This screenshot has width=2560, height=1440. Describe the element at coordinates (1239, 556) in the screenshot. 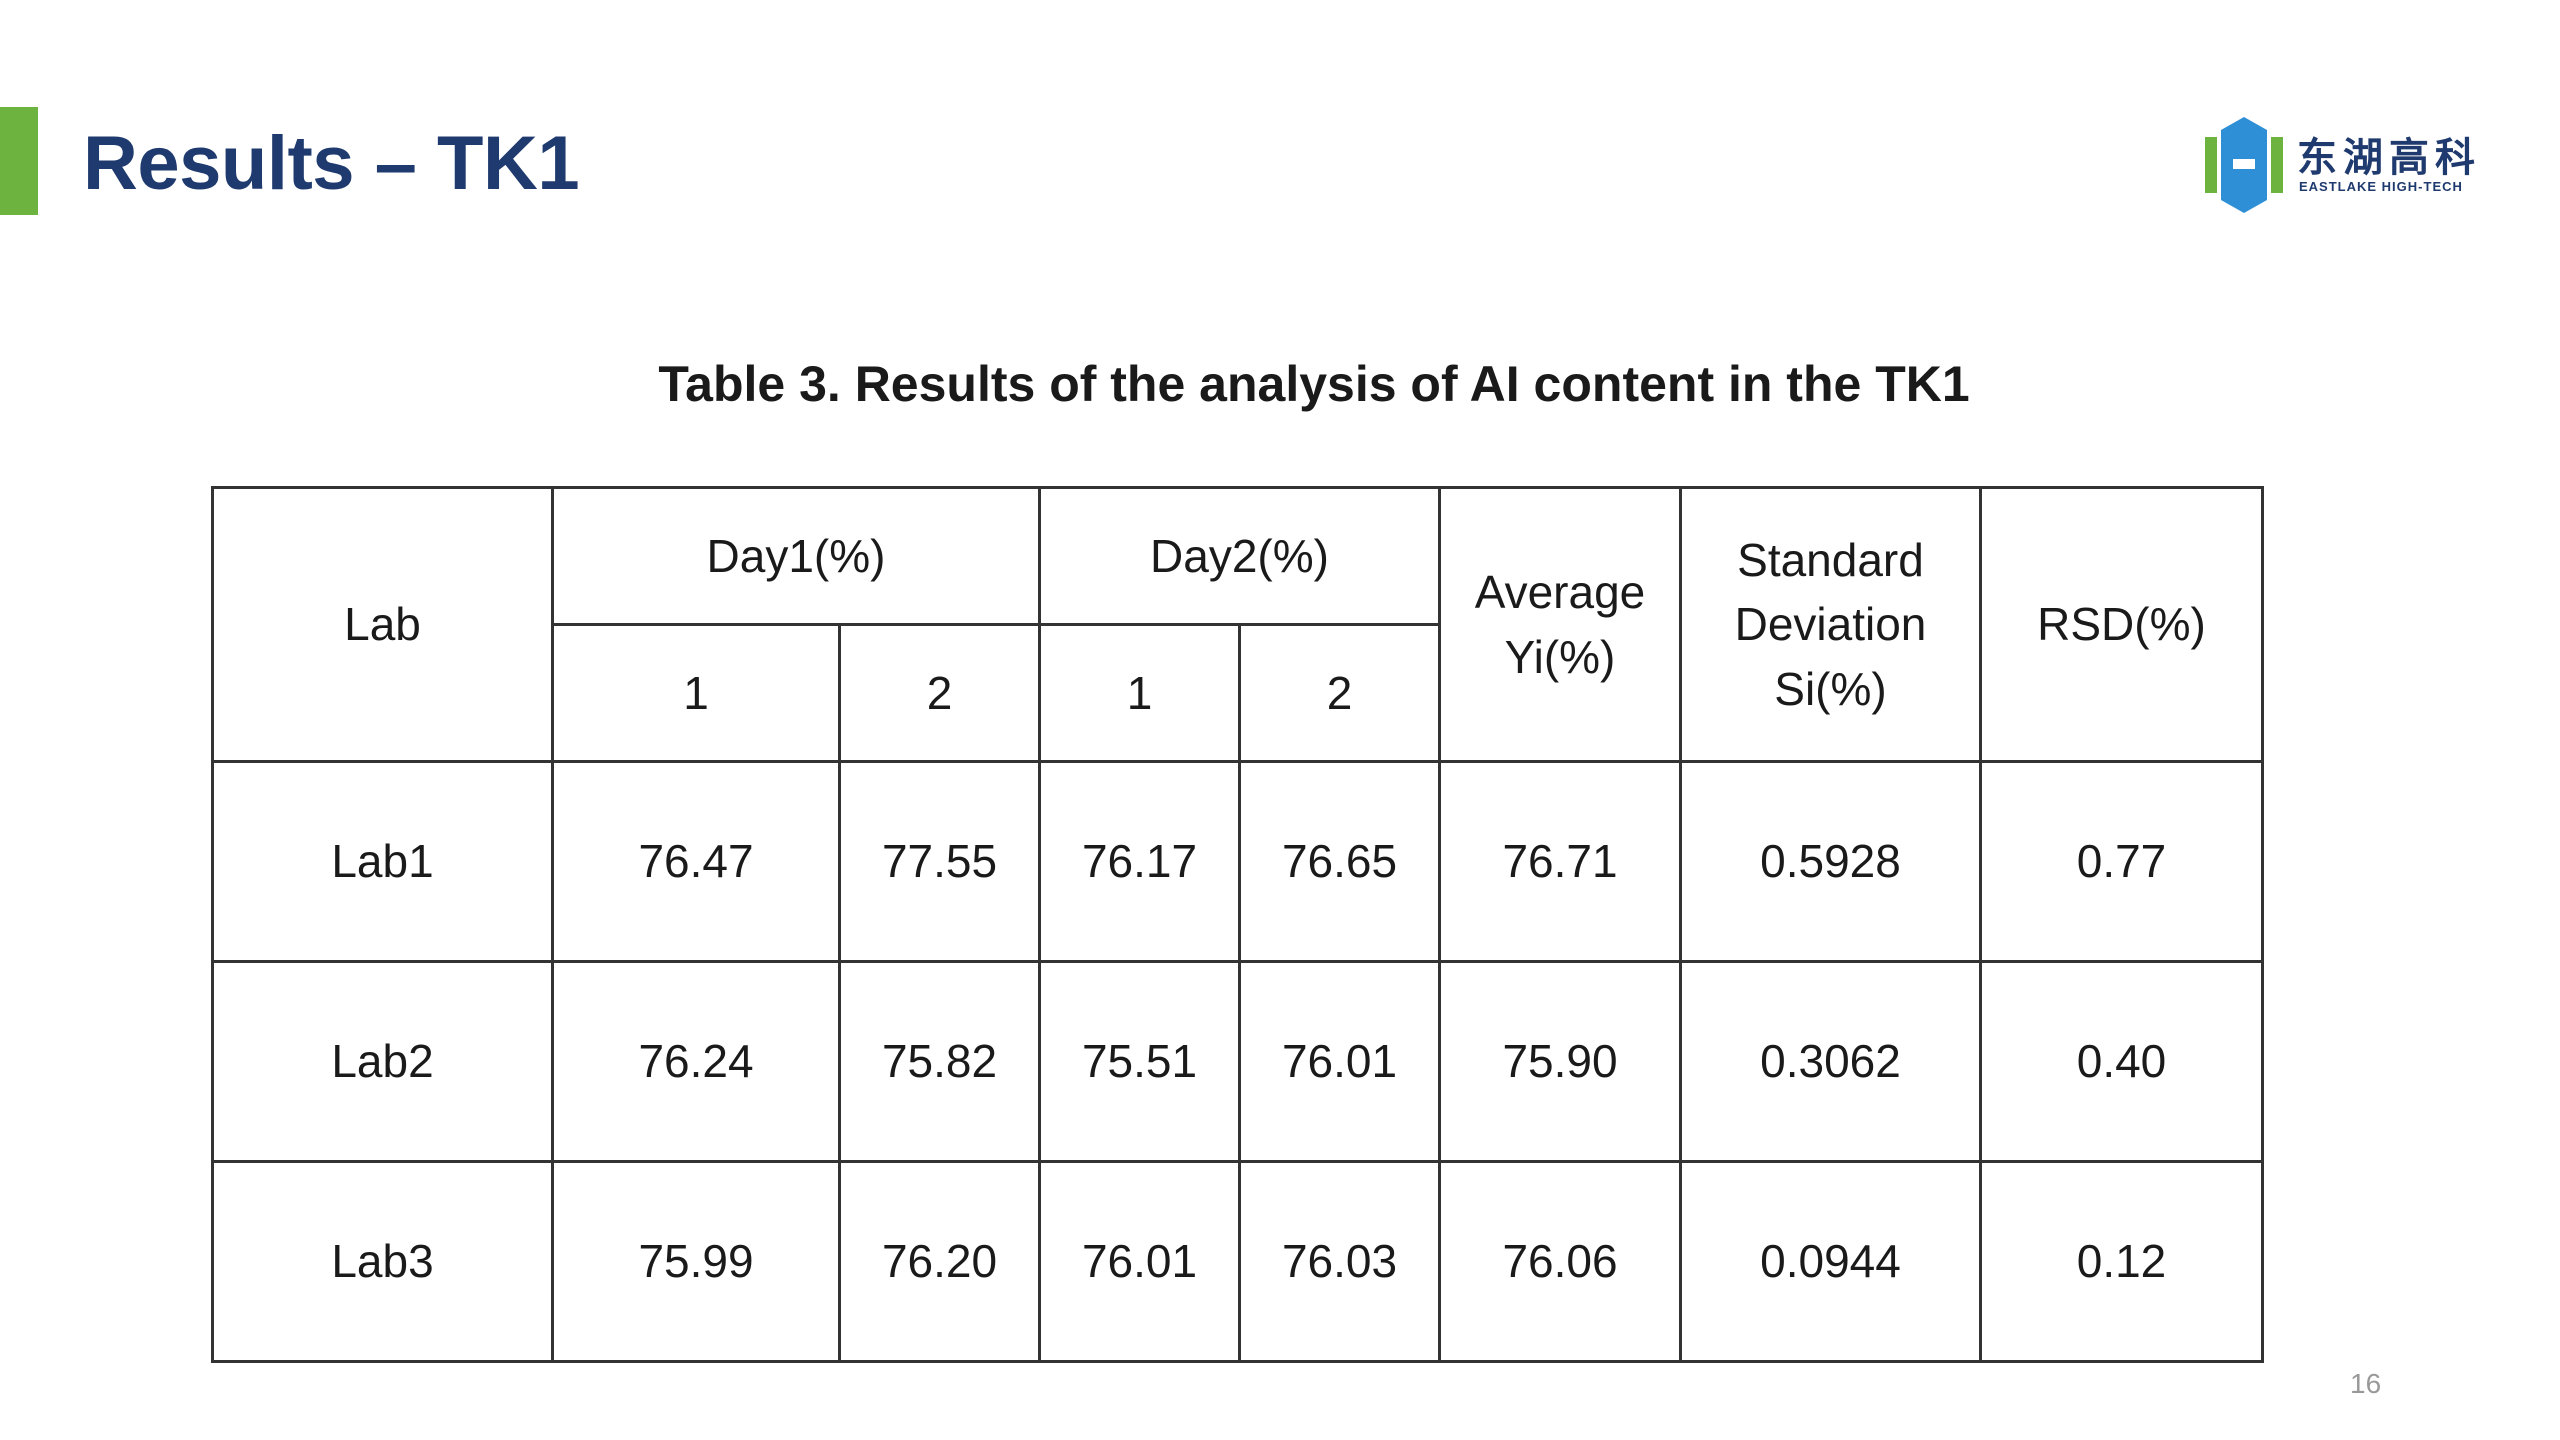

I see `header-day2: Day2(%)` at that location.